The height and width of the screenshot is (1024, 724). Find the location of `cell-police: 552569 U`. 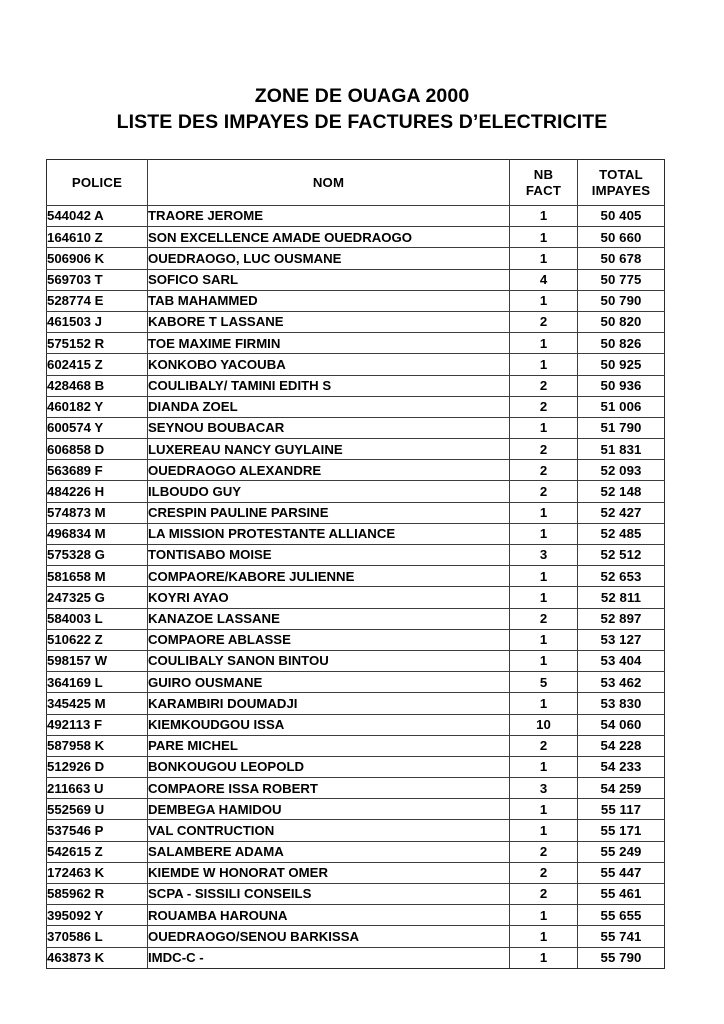

cell-police: 552569 U is located at coordinates (97, 809).